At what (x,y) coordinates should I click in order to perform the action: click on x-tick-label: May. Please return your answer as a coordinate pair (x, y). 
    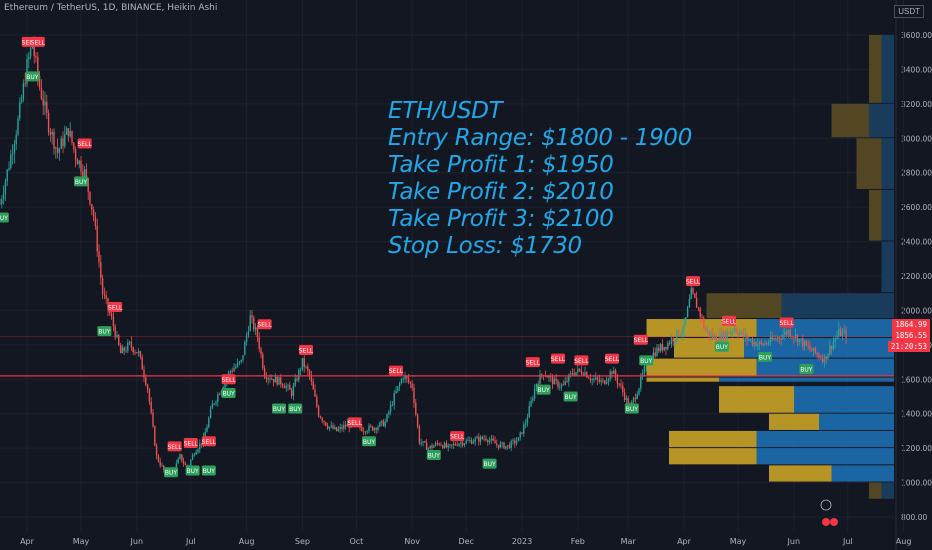
    Looking at the image, I should click on (738, 541).